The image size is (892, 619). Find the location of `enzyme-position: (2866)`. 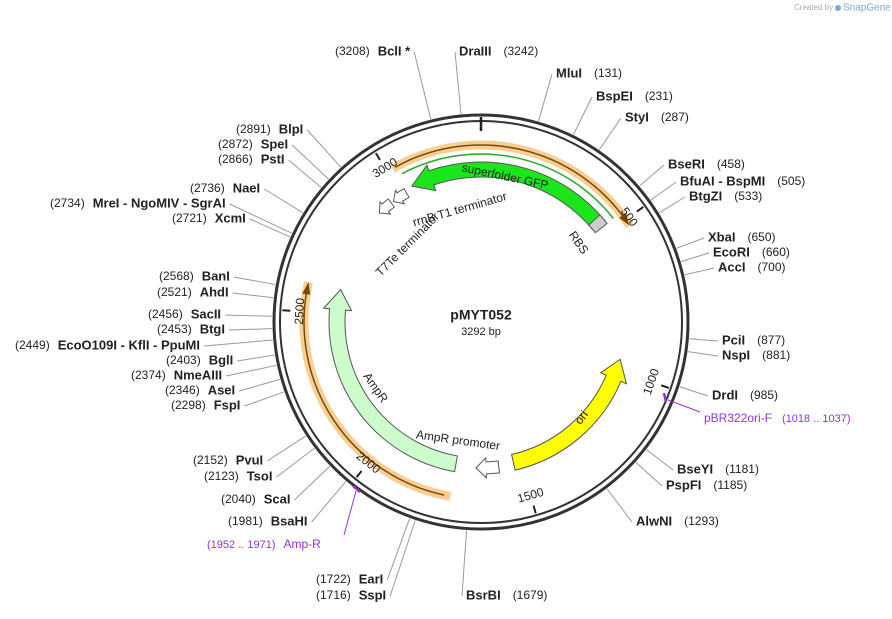

enzyme-position: (2866) is located at coordinates (235, 159).